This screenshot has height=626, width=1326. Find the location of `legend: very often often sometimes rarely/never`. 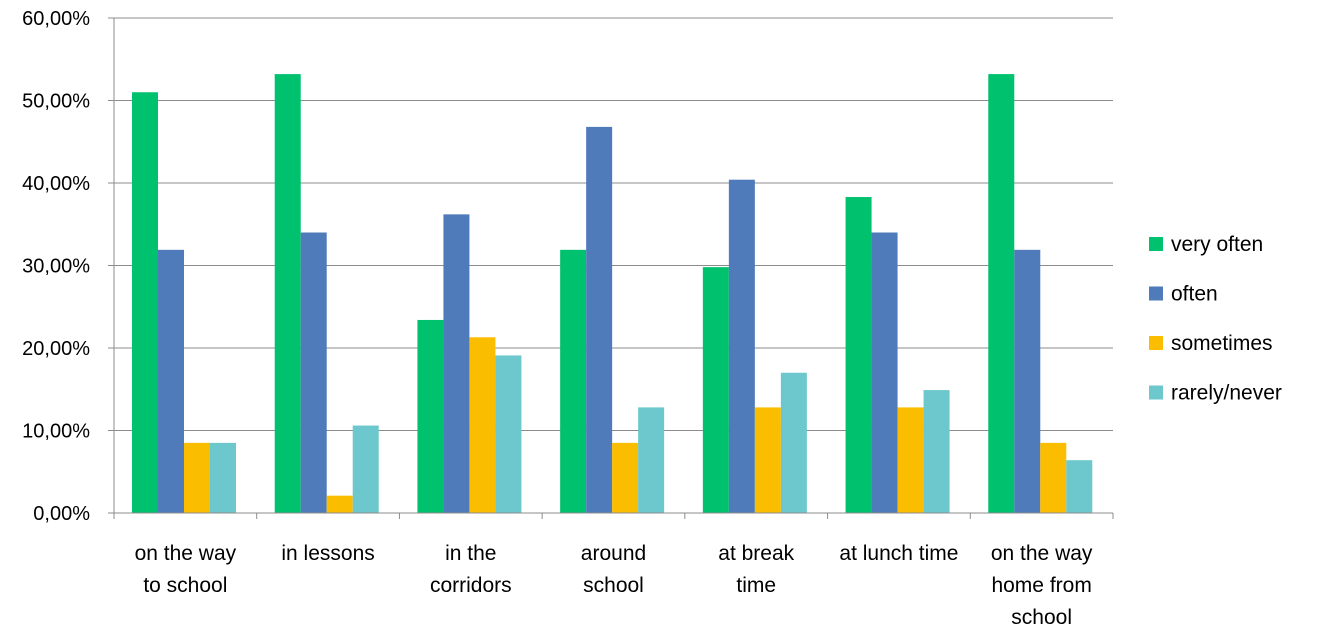

legend: very often often sometimes rarely/never is located at coordinates (1215, 319).